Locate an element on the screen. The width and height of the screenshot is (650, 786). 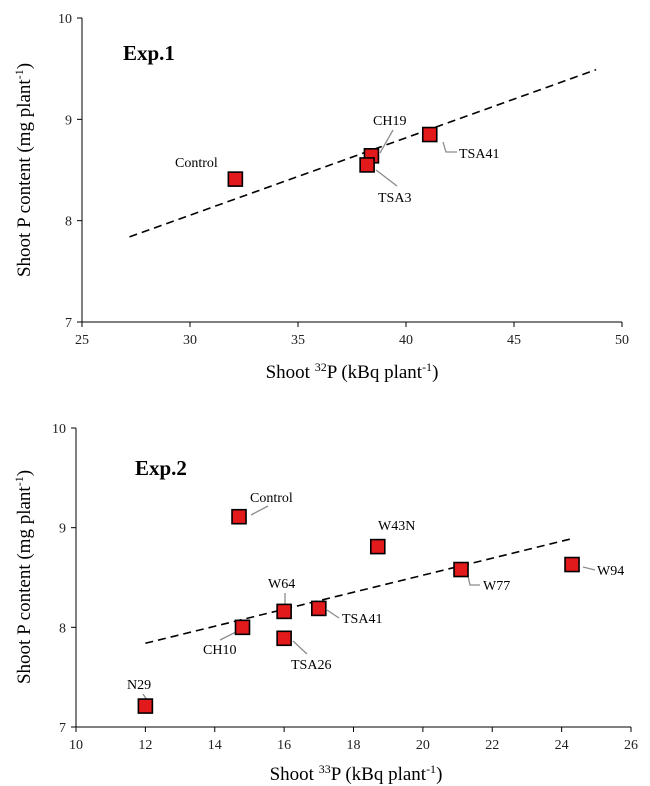
trend-line is located at coordinates (359, 591).